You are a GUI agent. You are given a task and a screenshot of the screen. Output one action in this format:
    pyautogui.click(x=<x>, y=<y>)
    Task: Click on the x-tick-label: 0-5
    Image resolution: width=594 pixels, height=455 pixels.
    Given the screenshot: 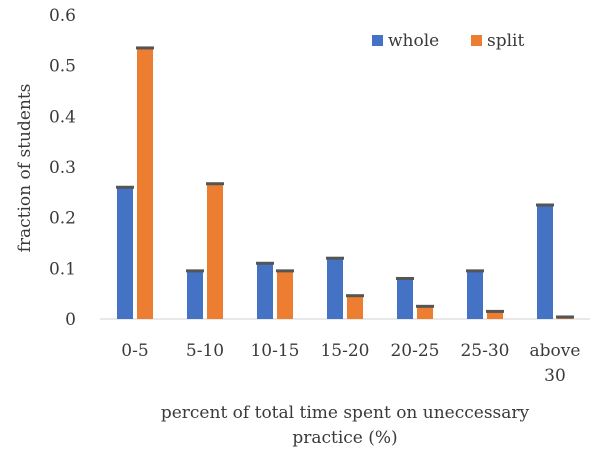 What is the action you would take?
    pyautogui.click(x=134, y=351)
    